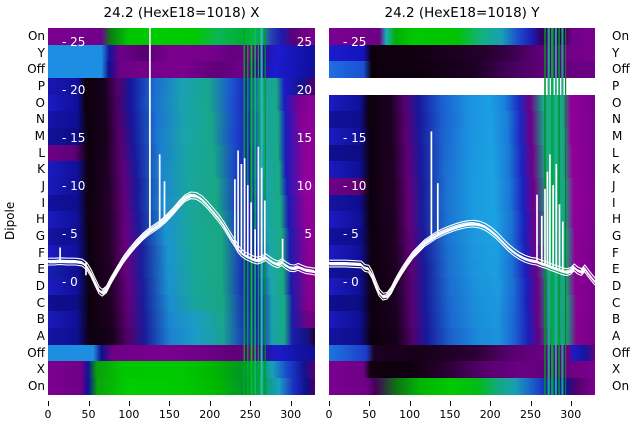 The image size is (640, 440). I want to click on line-axis-right-tick-label: 20, so click(304, 90).